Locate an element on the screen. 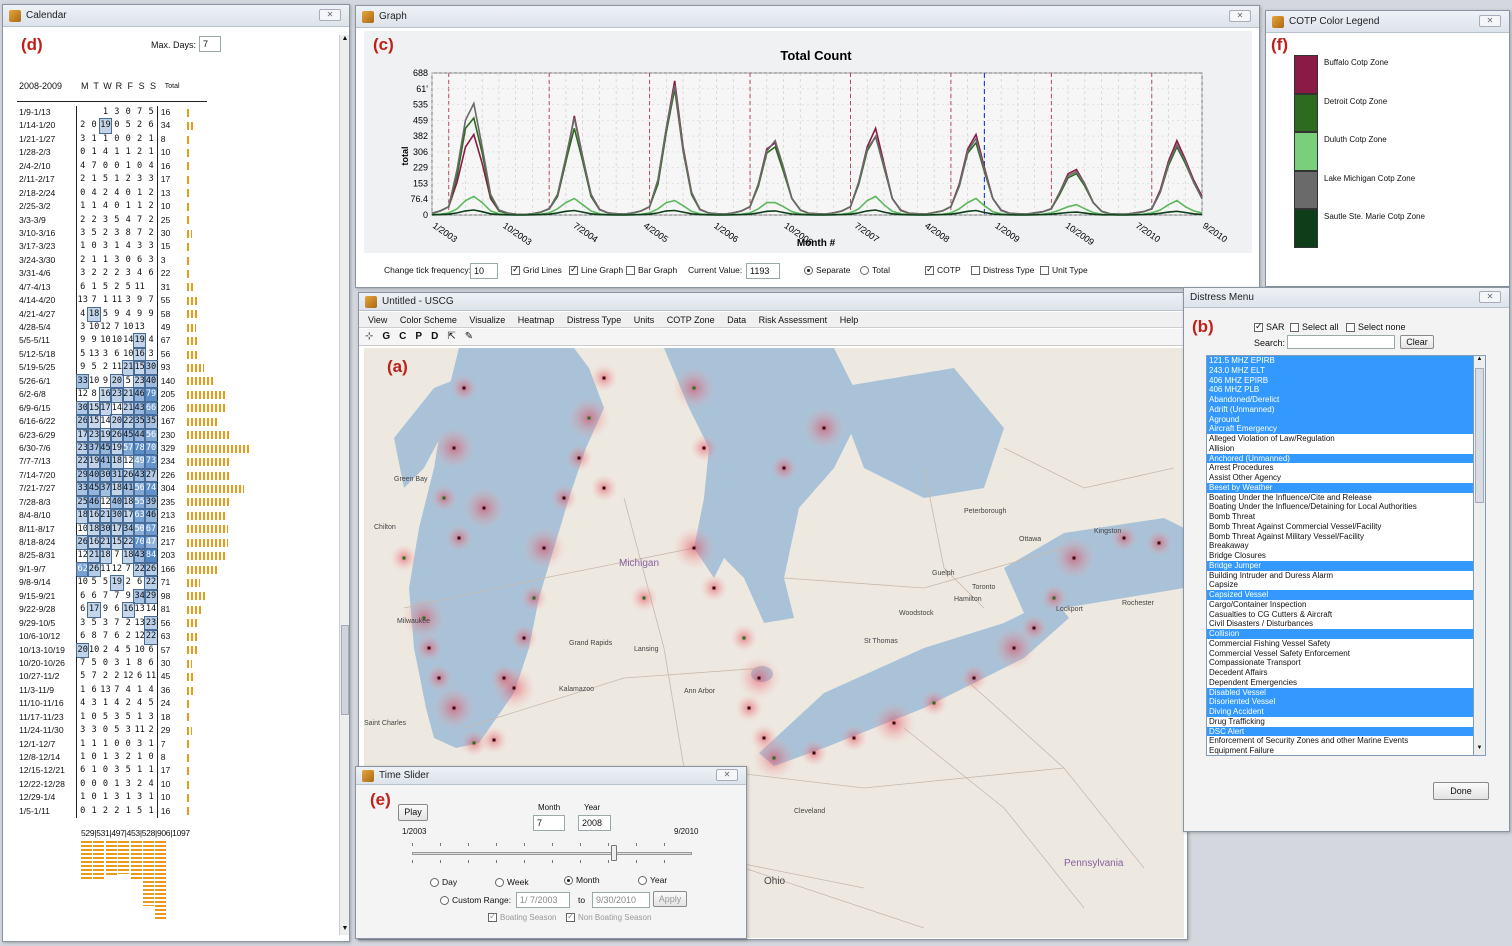  day-cell: 26 is located at coordinates (128, 475).